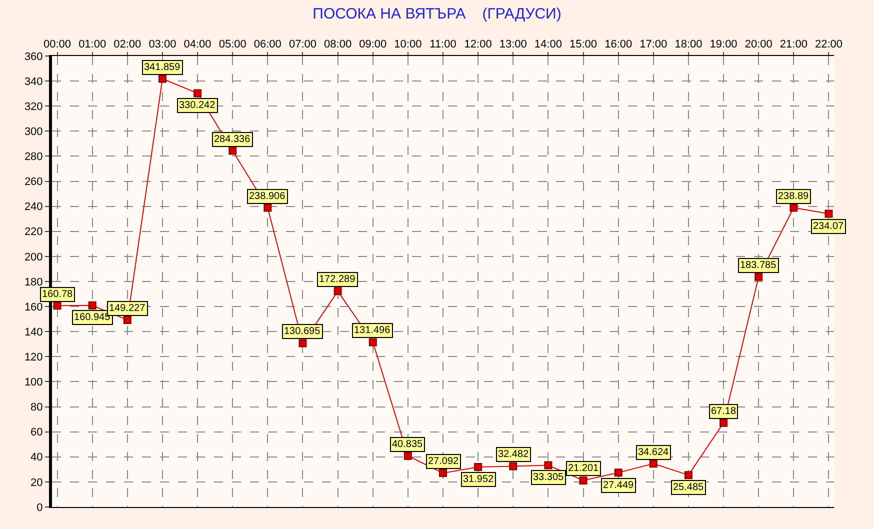  I want to click on y-tick-label: 300, so click(33, 132).